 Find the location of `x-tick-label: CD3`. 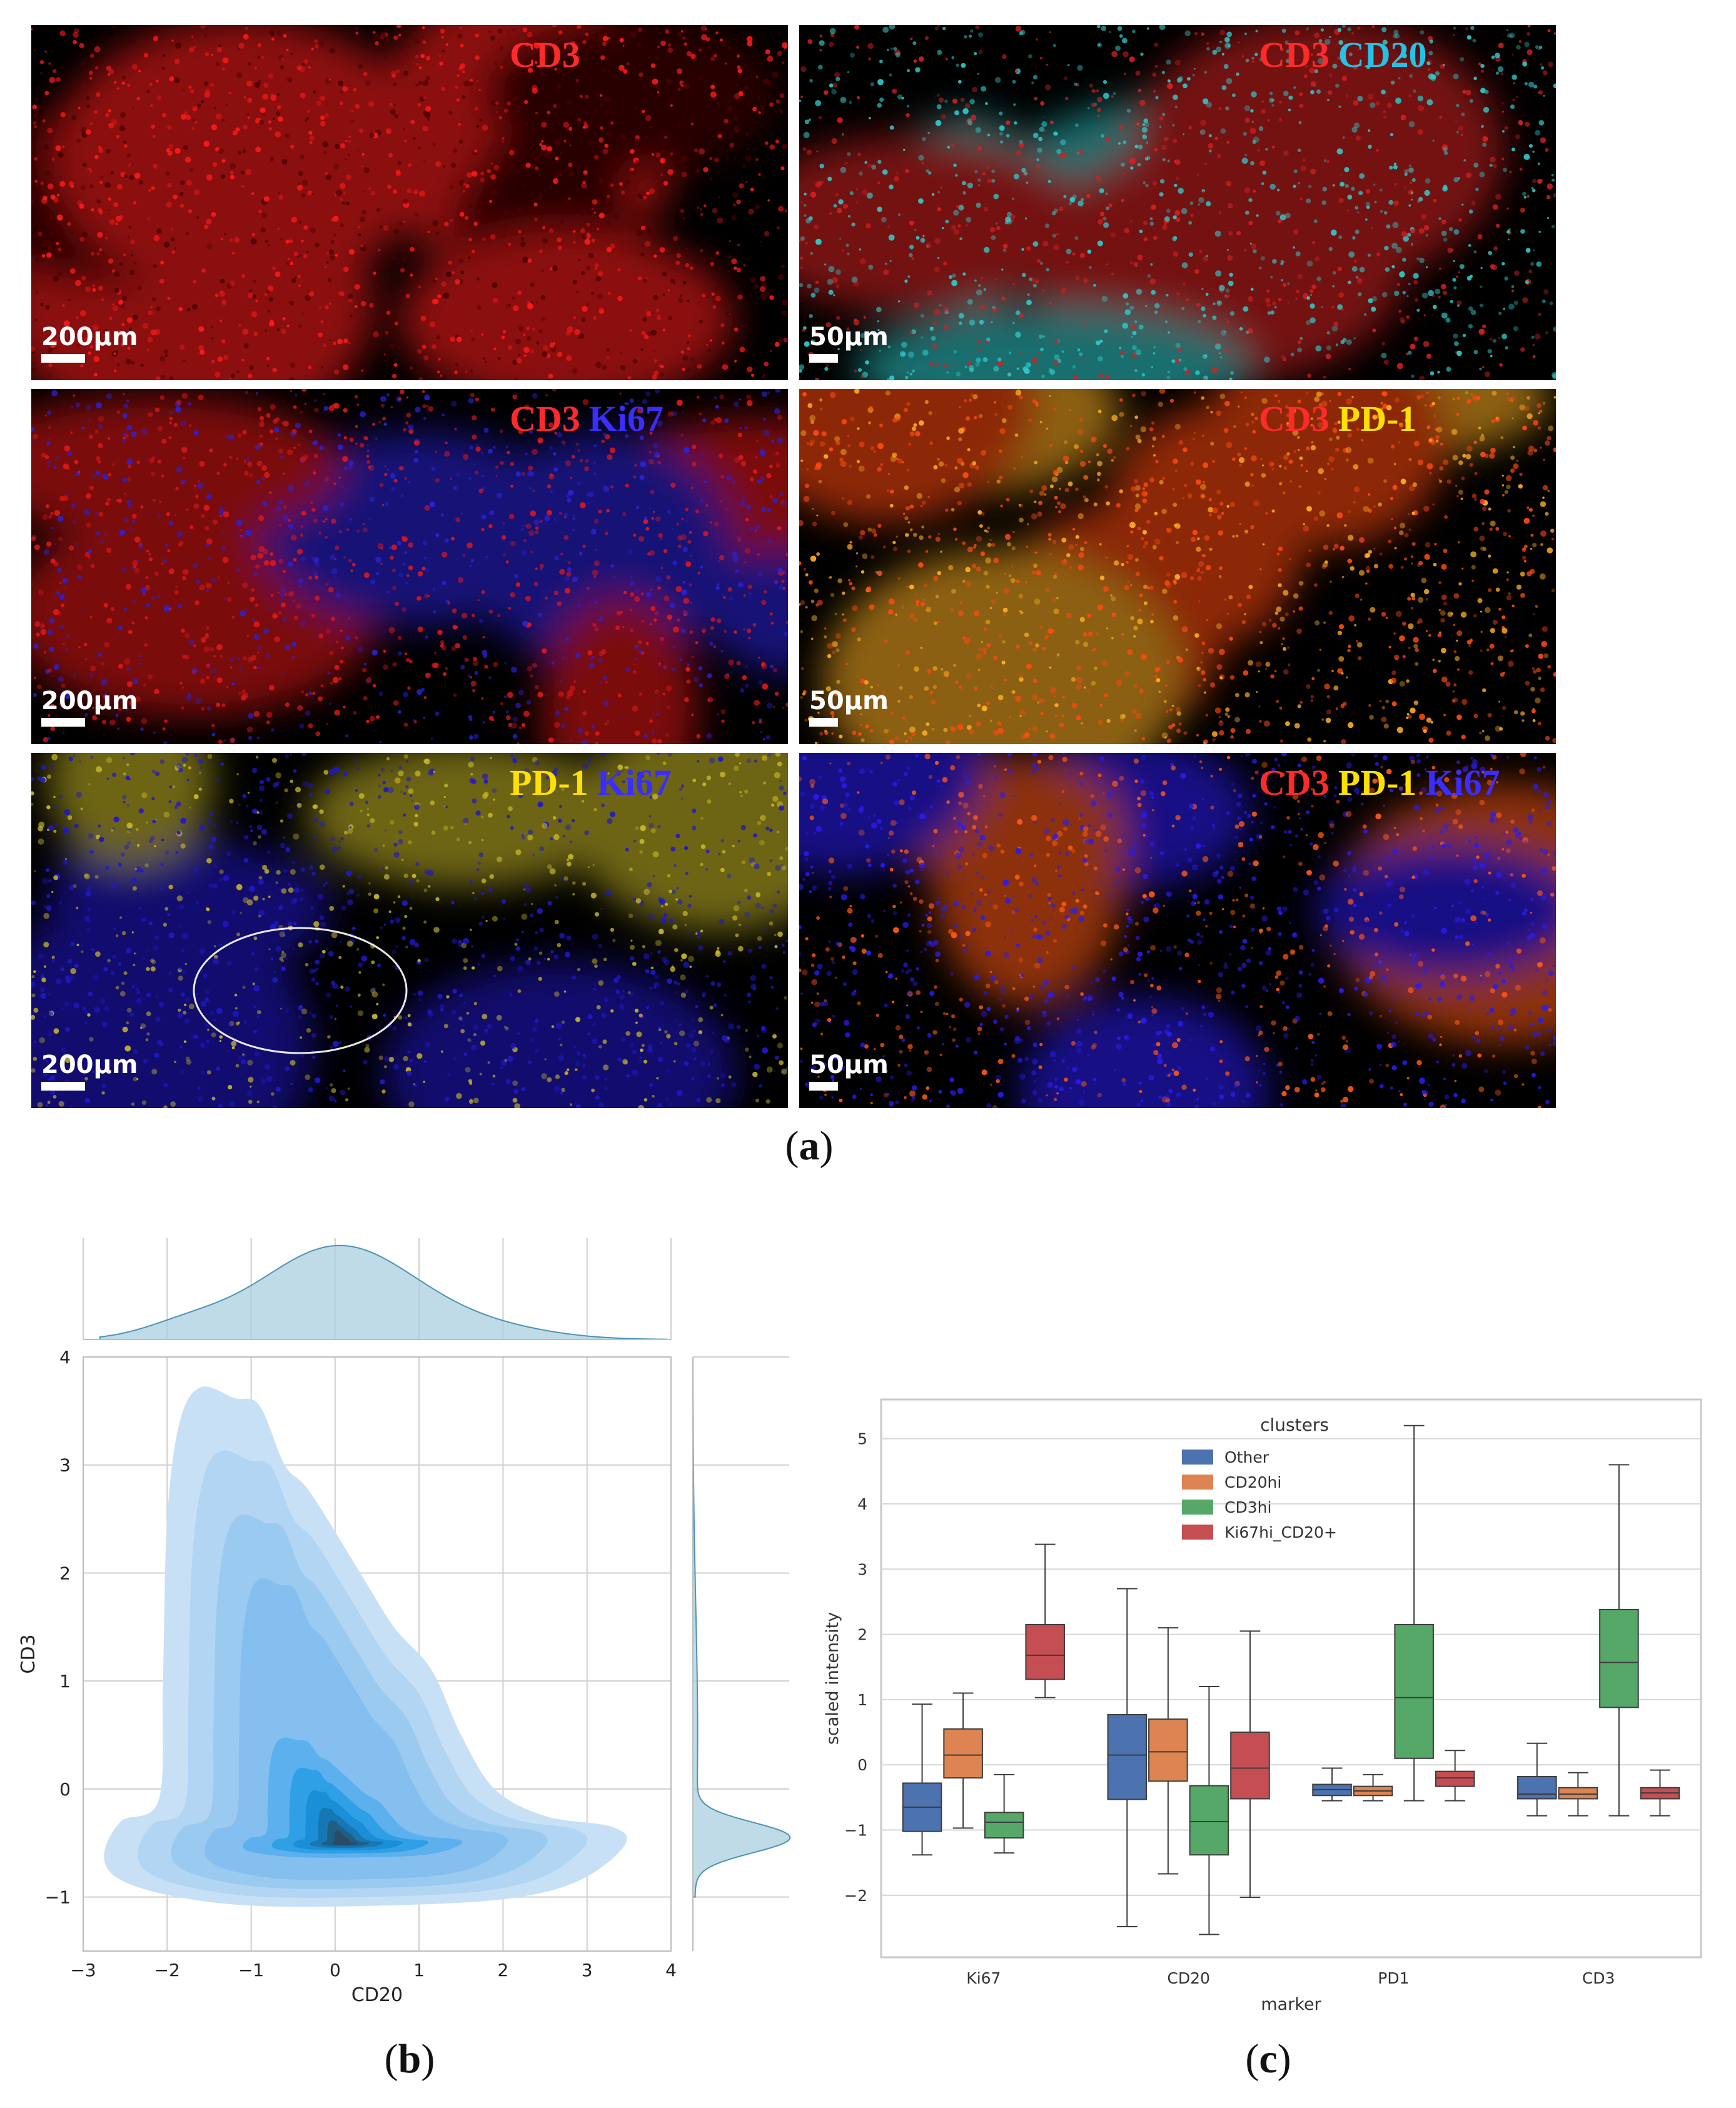

x-tick-label: CD3 is located at coordinates (1598, 1978).